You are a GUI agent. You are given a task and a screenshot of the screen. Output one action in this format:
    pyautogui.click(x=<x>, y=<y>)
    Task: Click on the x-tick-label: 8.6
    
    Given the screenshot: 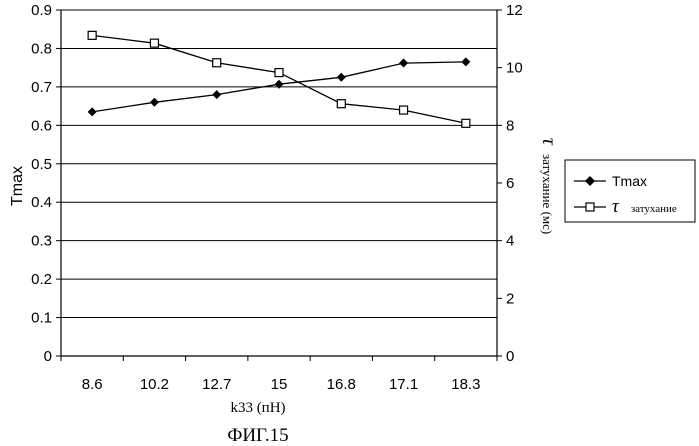 What is the action you would take?
    pyautogui.click(x=92, y=384)
    